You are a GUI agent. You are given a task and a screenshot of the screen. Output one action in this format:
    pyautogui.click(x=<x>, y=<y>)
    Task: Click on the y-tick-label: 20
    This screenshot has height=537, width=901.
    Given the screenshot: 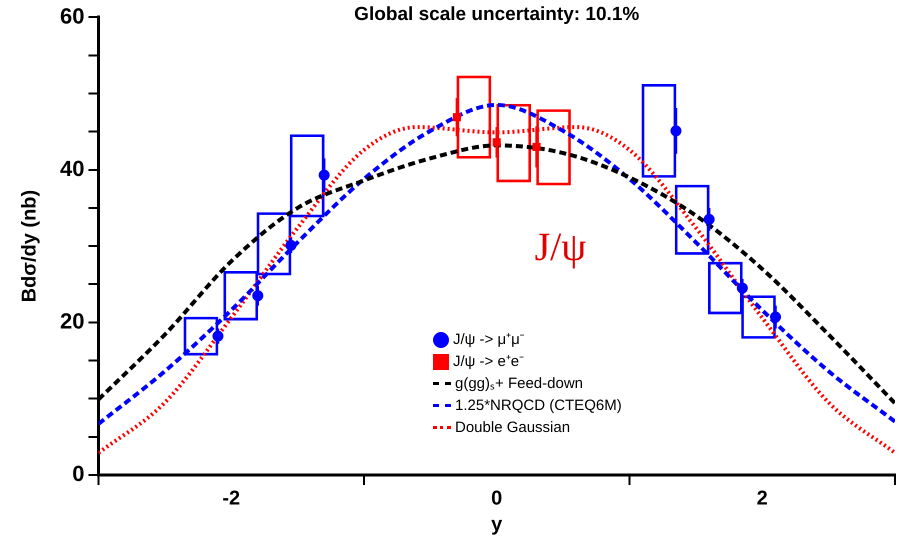 What is the action you would take?
    pyautogui.click(x=72, y=321)
    